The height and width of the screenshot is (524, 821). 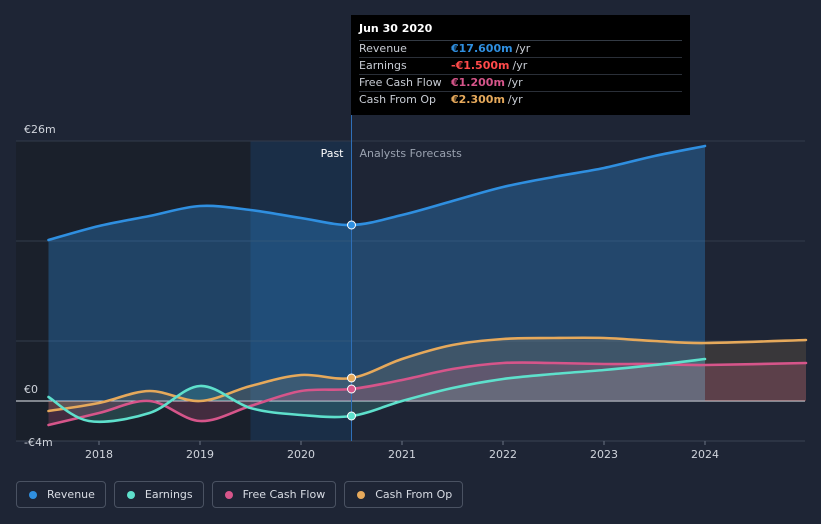 I want to click on legend-label: Free Cash Flow, so click(x=284, y=494).